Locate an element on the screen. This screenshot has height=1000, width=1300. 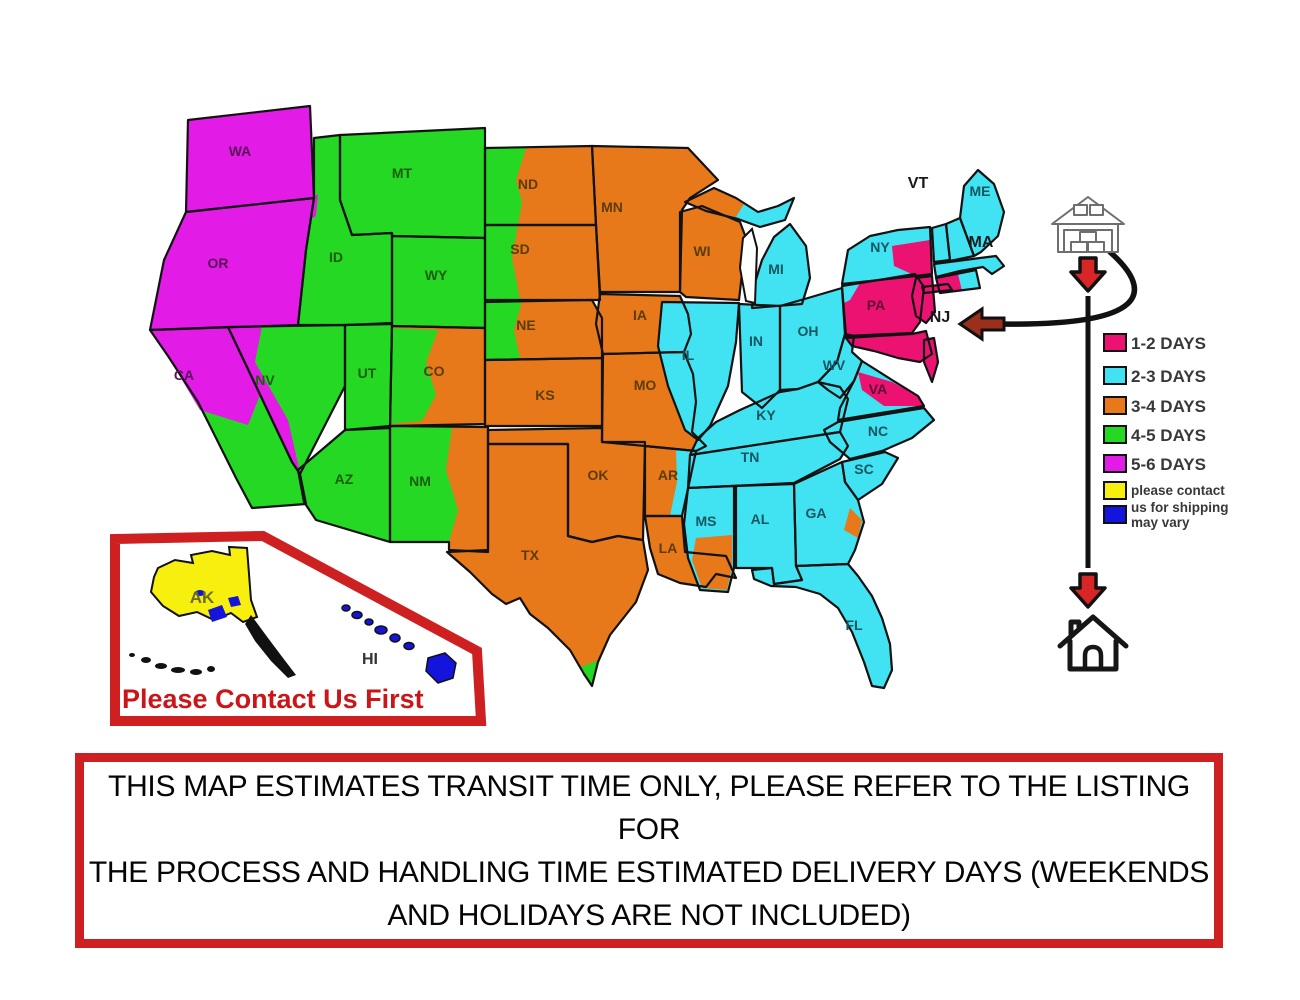
alaska-panhandle is located at coordinates (270, 646).